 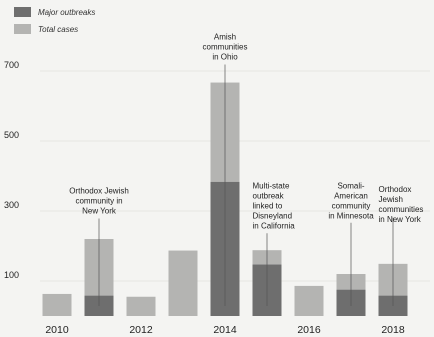 I want to click on annotation-line: Orthodox, so click(x=395, y=189).